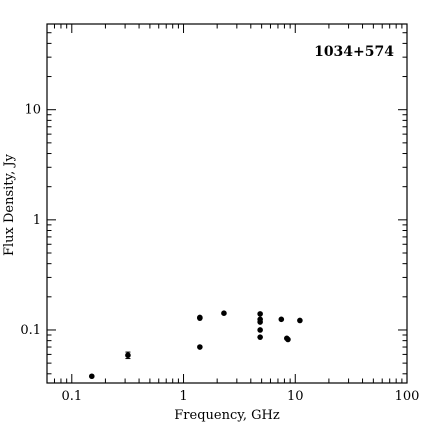 This screenshot has height=431, width=431. Describe the element at coordinates (407, 396) in the screenshot. I see `x-tick-label: 100` at that location.